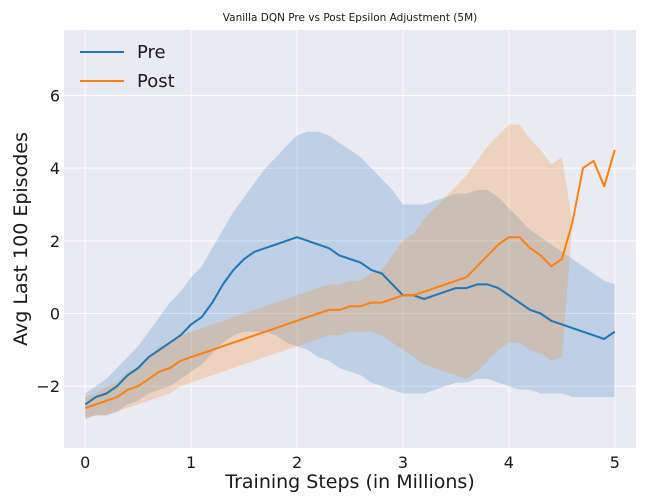 This screenshot has height=504, width=648. What do you see at coordinates (55, 241) in the screenshot?
I see `y-tick-label: 2` at bounding box center [55, 241].